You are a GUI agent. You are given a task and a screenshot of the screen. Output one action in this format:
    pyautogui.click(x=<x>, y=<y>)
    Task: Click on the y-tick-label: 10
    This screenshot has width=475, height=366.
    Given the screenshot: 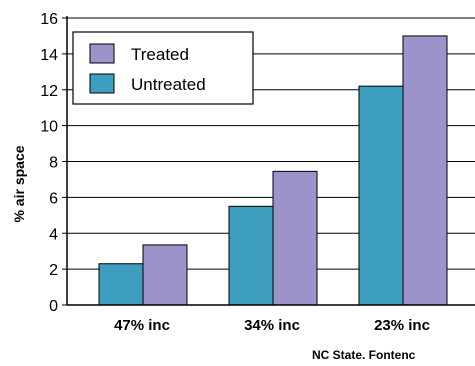 What is the action you would take?
    pyautogui.click(x=49, y=127)
    